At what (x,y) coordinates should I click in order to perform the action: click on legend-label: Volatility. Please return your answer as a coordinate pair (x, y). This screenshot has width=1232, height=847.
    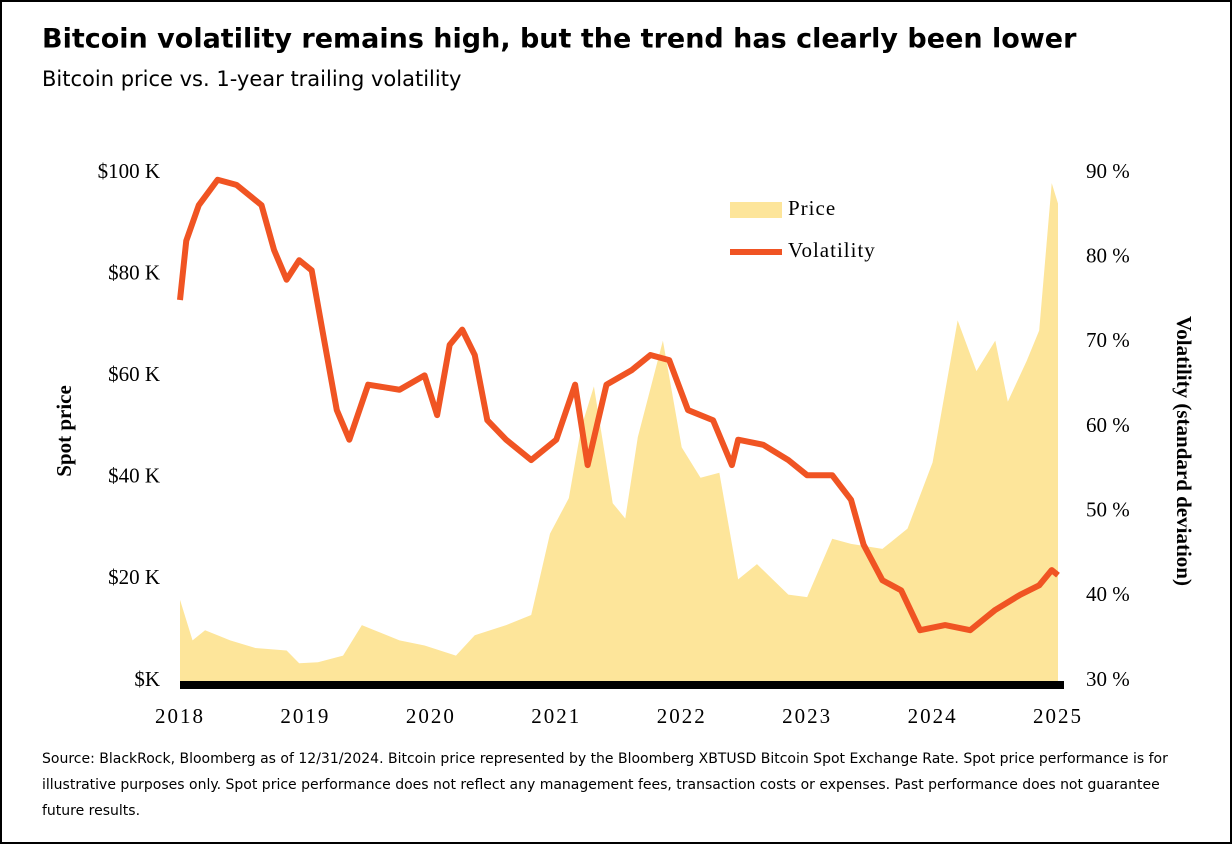
    Looking at the image, I should click on (832, 250).